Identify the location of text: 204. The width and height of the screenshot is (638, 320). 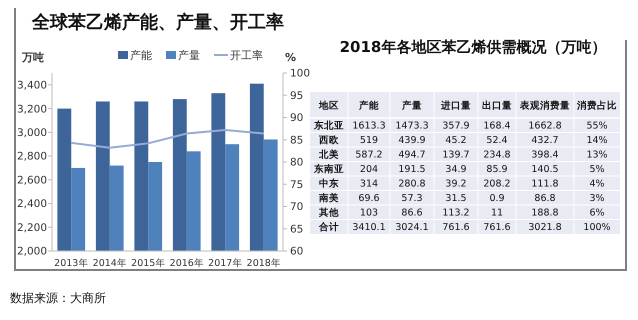
(369, 170).